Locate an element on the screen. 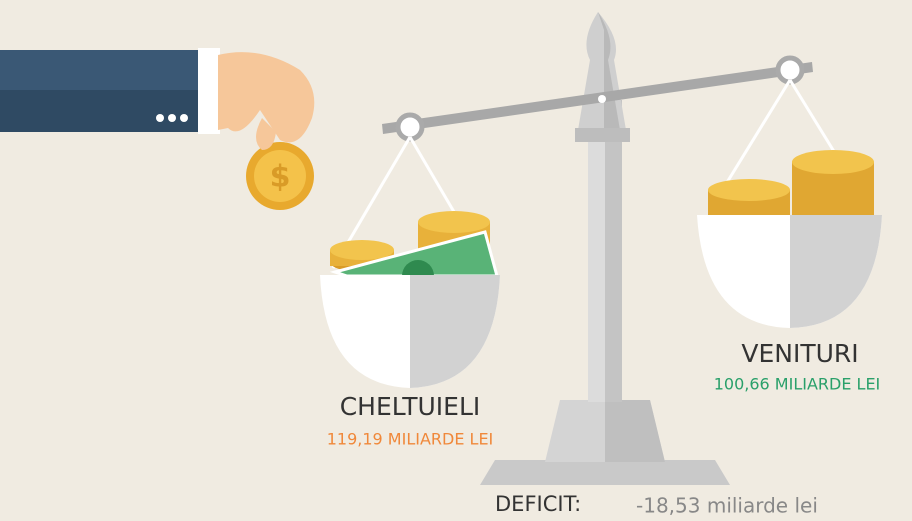 This screenshot has width=912, height=521. hand: $ is located at coordinates (157, 129).